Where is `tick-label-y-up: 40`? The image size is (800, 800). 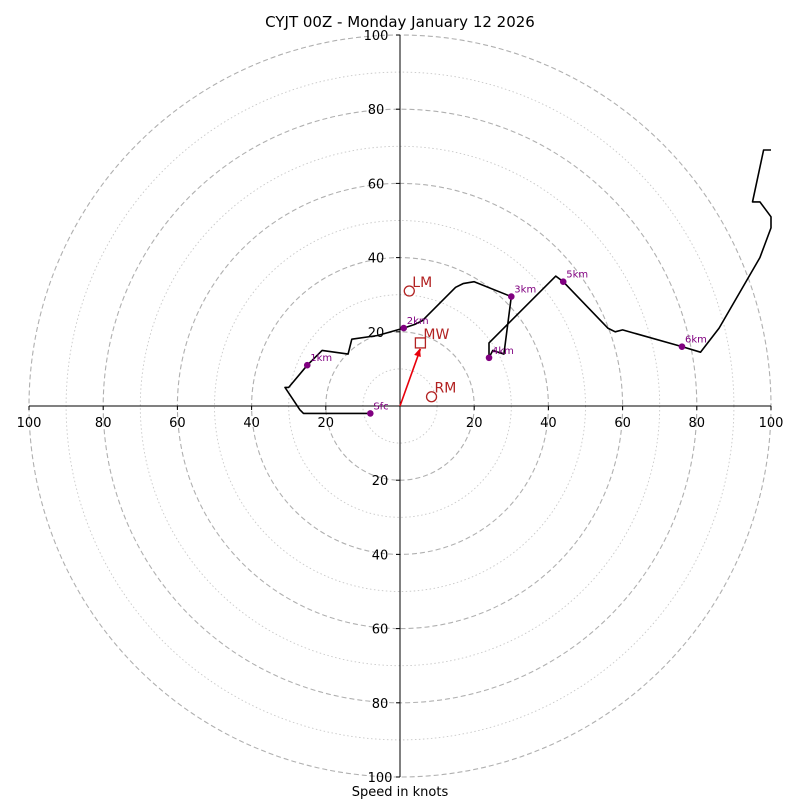 tick-label-y-up: 40 is located at coordinates (376, 259).